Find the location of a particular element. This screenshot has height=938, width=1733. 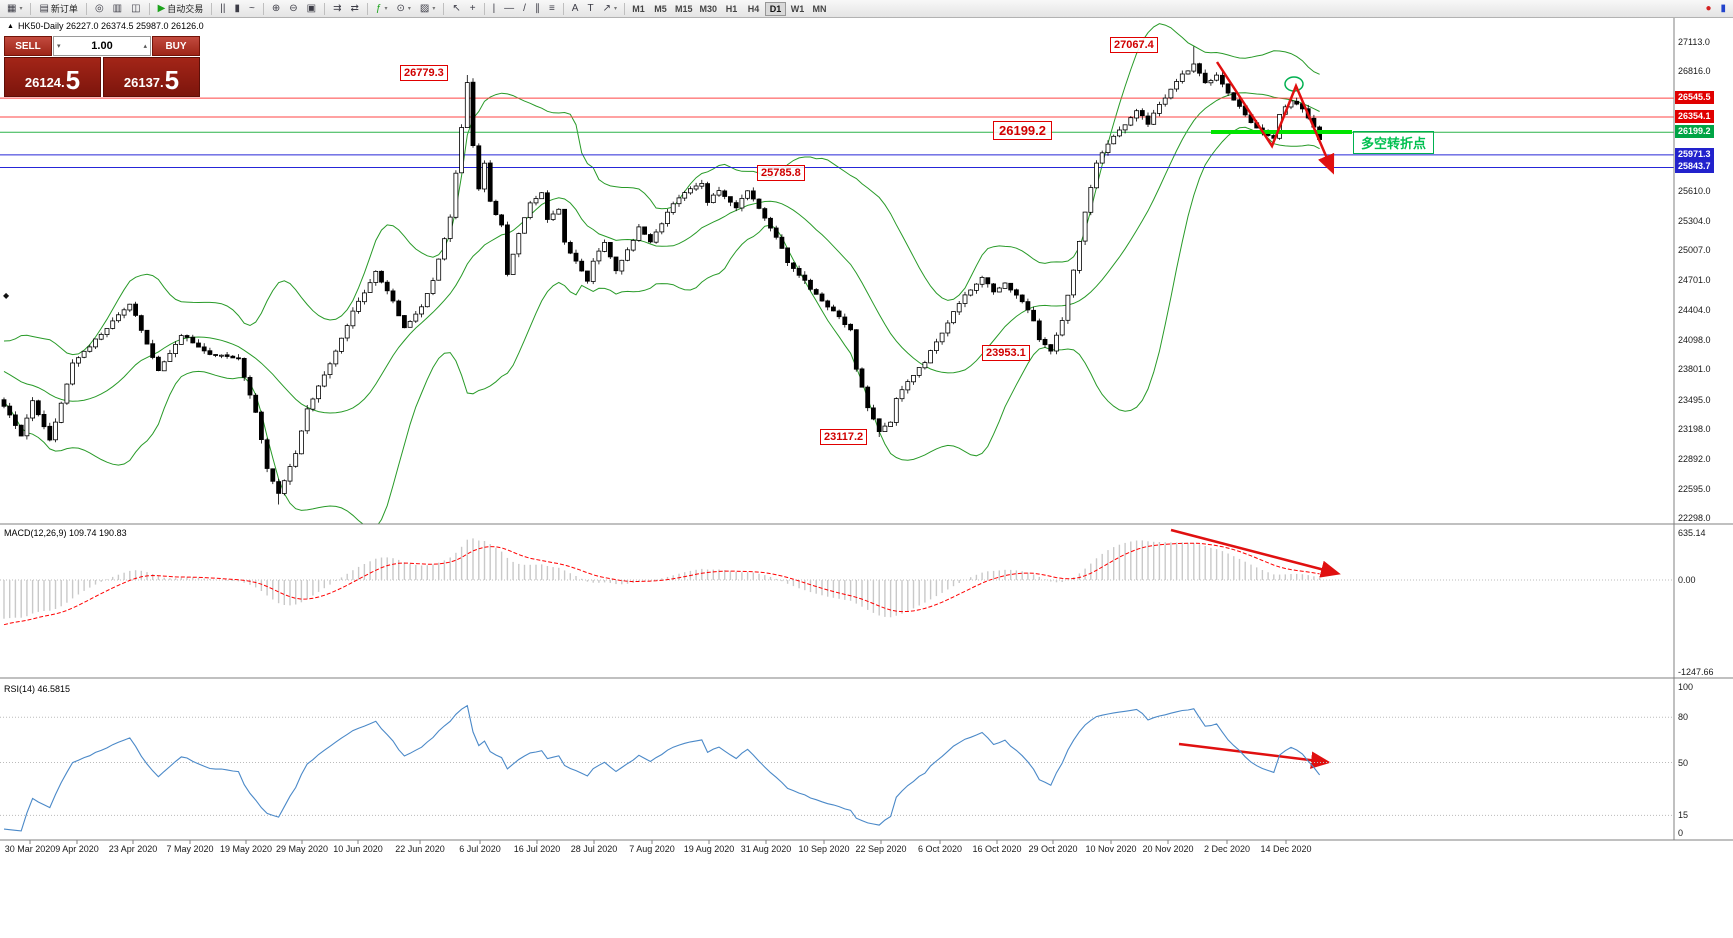

channel-icon: ∥ is located at coordinates (537, 8).